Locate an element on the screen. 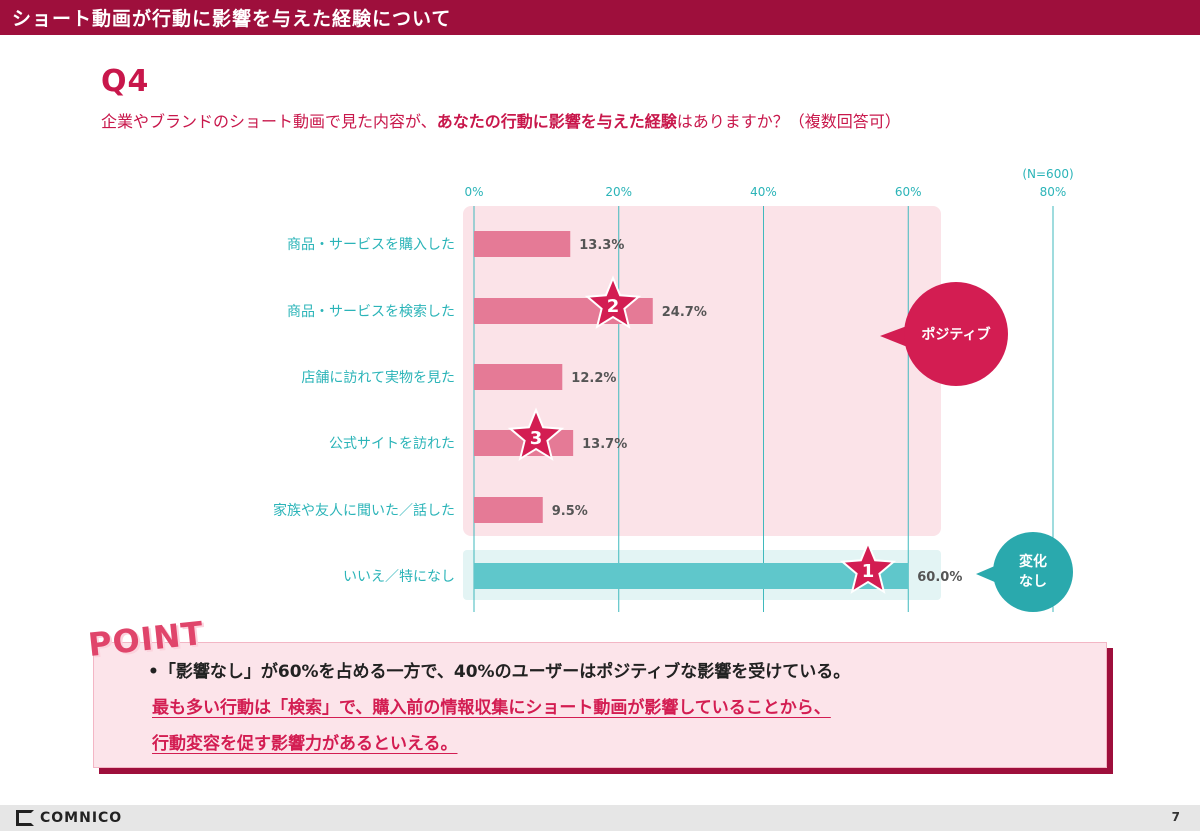  question-text-before: 企業やブランドのショート動画で見た内容が、 is located at coordinates (269, 121).